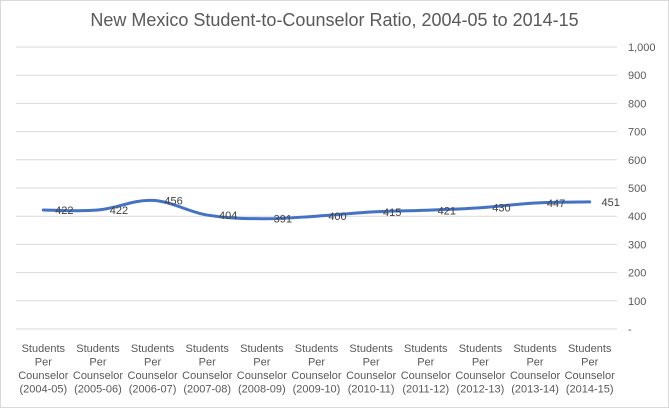 The height and width of the screenshot is (408, 669). What do you see at coordinates (637, 76) in the screenshot?
I see `y-tick-label: 900` at bounding box center [637, 76].